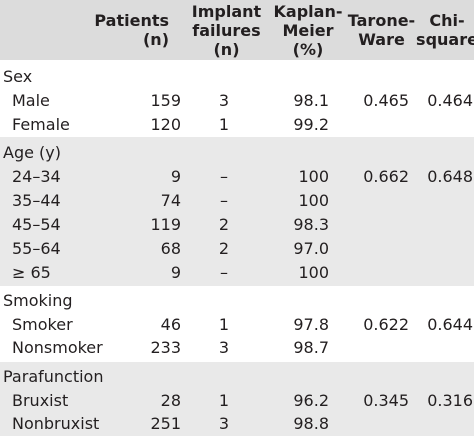  What do you see at coordinates (165, 100) in the screenshot?
I see `patients-value: 159` at bounding box center [165, 100].